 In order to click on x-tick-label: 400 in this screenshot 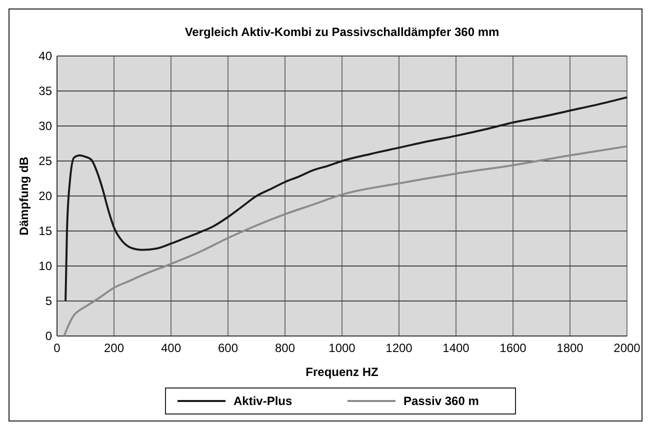, I will do `click(171, 348)`.